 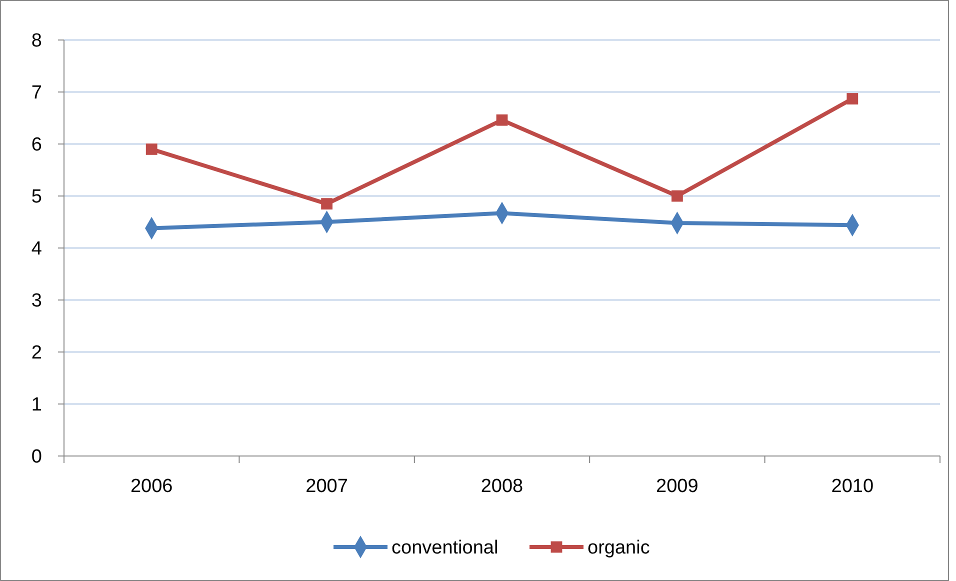 I want to click on y-tick-label: 8, so click(x=36, y=41).